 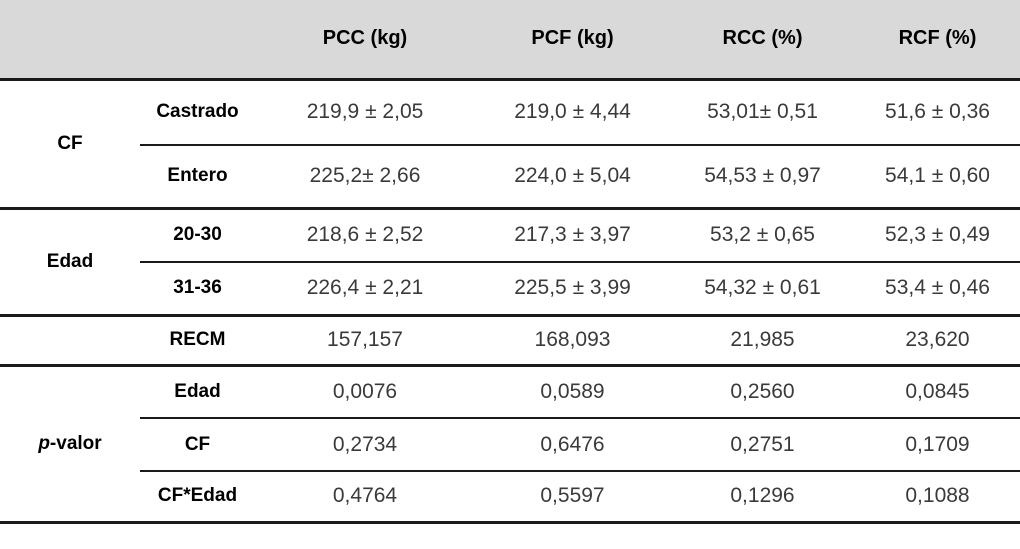 What do you see at coordinates (762, 289) in the screenshot?
I see `value-cell: 54,32 ± 0,61` at bounding box center [762, 289].